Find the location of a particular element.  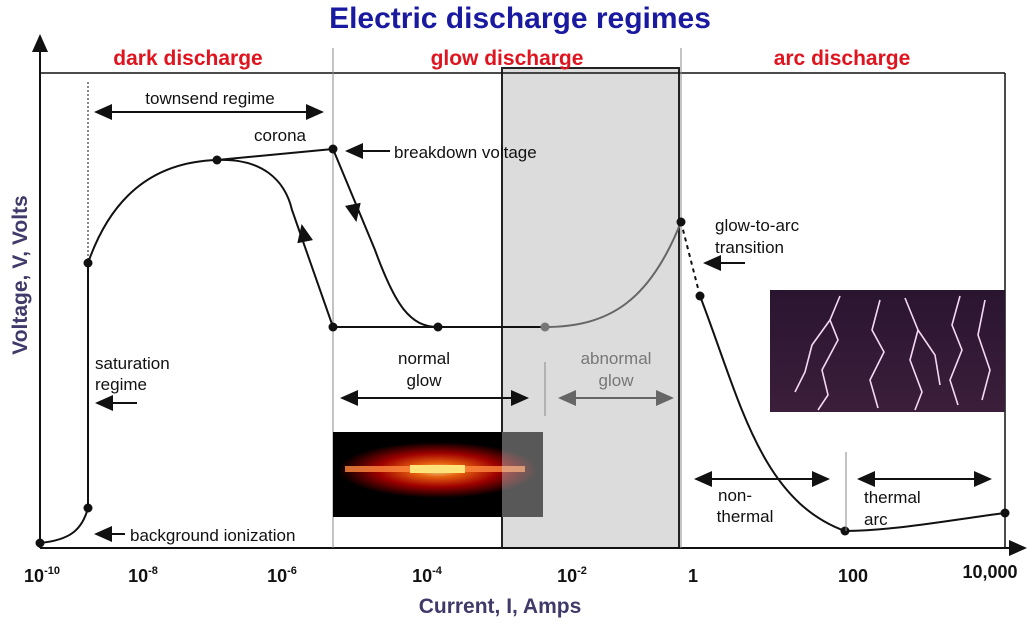

x-axis-label: Current, I, Amps is located at coordinates (500, 606).